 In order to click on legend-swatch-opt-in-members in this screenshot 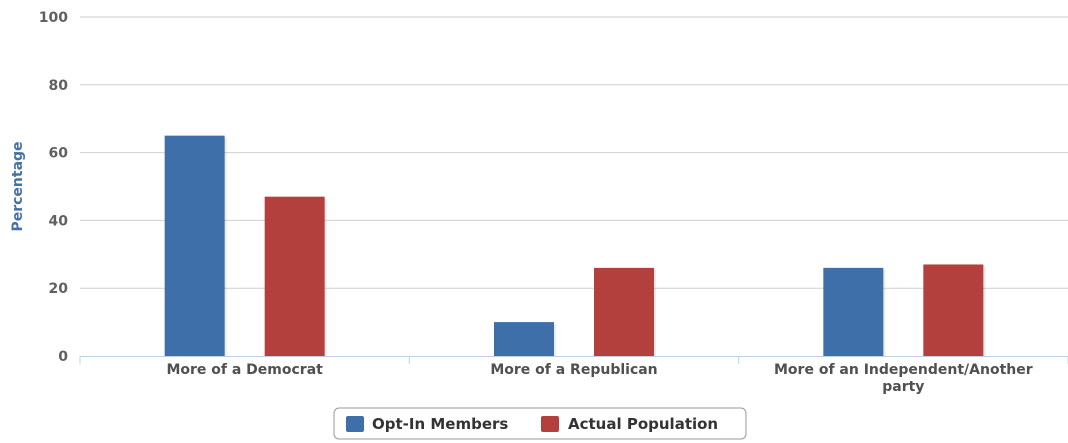, I will do `click(355, 424)`.